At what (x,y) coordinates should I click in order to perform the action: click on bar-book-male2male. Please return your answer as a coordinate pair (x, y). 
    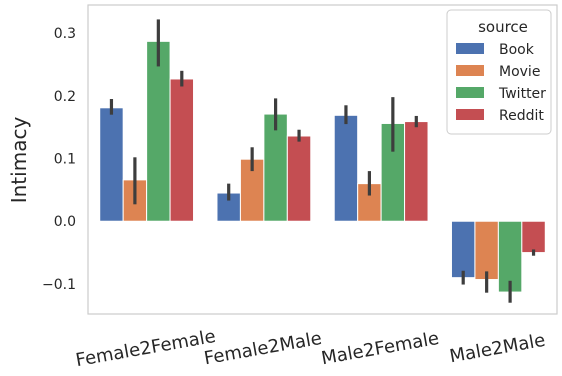
    Looking at the image, I should click on (463, 249).